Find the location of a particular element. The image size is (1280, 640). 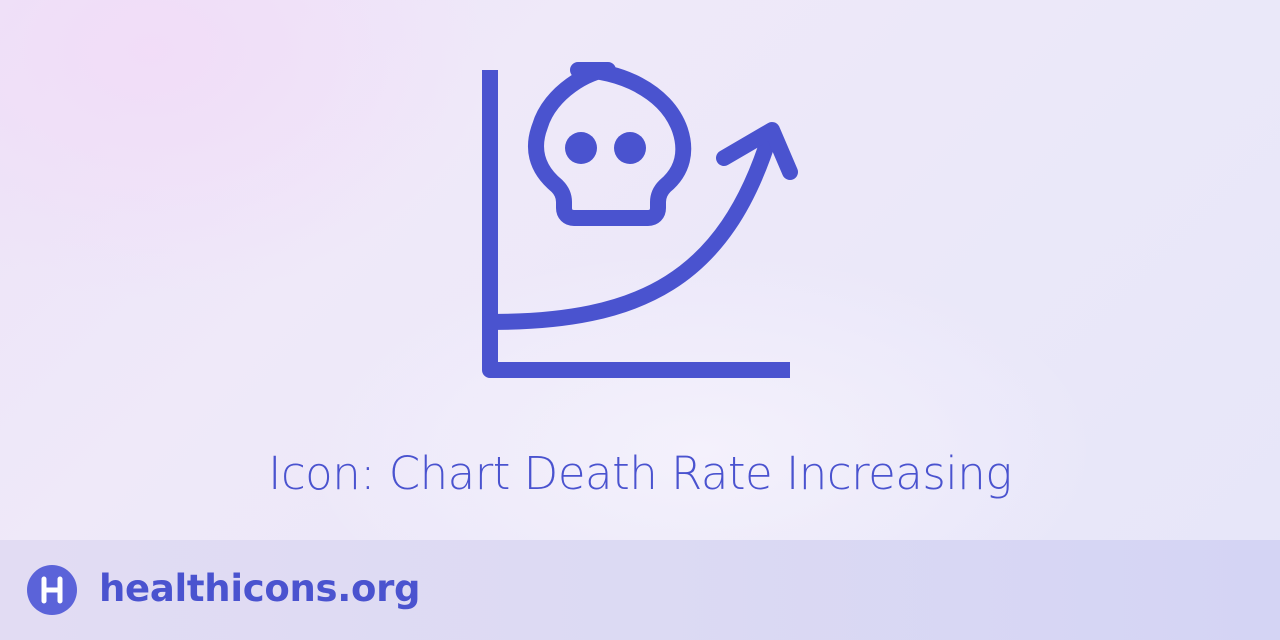

chart-death-rate-increasing-icon is located at coordinates (640, 220).